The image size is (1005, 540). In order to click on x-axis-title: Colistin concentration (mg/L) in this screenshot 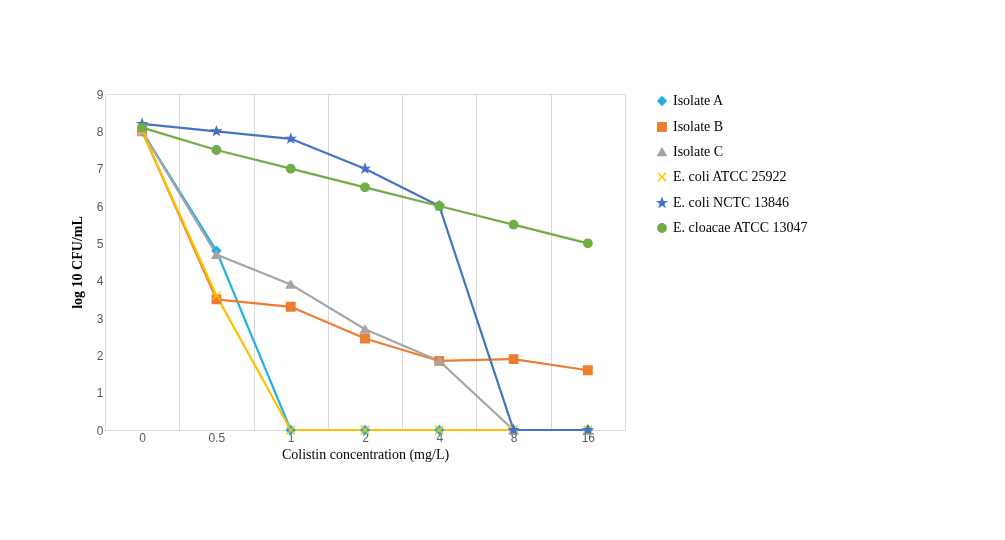, I will do `click(365, 454)`.